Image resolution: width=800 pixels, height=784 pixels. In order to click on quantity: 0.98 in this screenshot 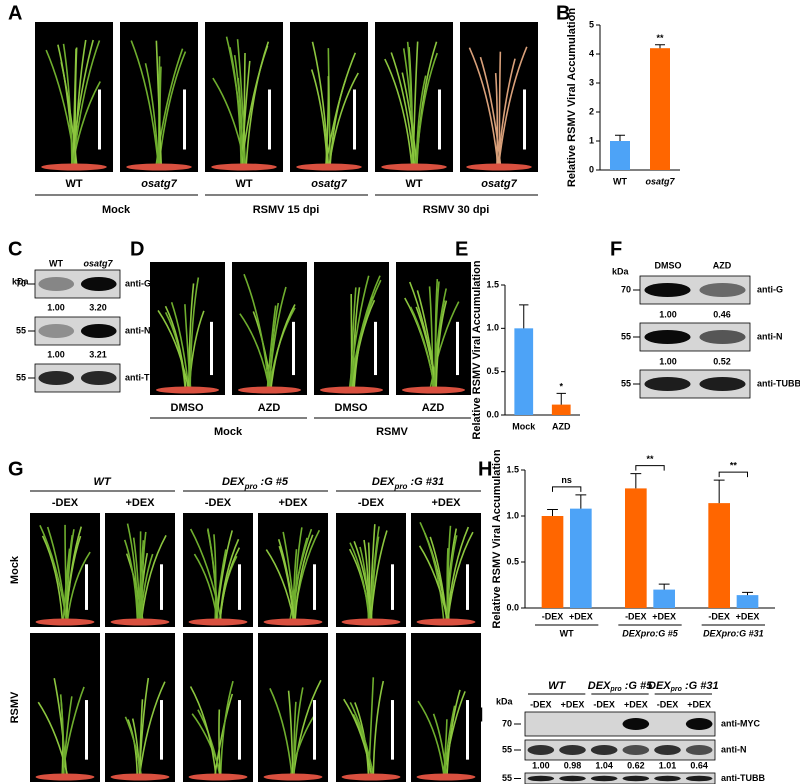, I will do `click(573, 765)`.